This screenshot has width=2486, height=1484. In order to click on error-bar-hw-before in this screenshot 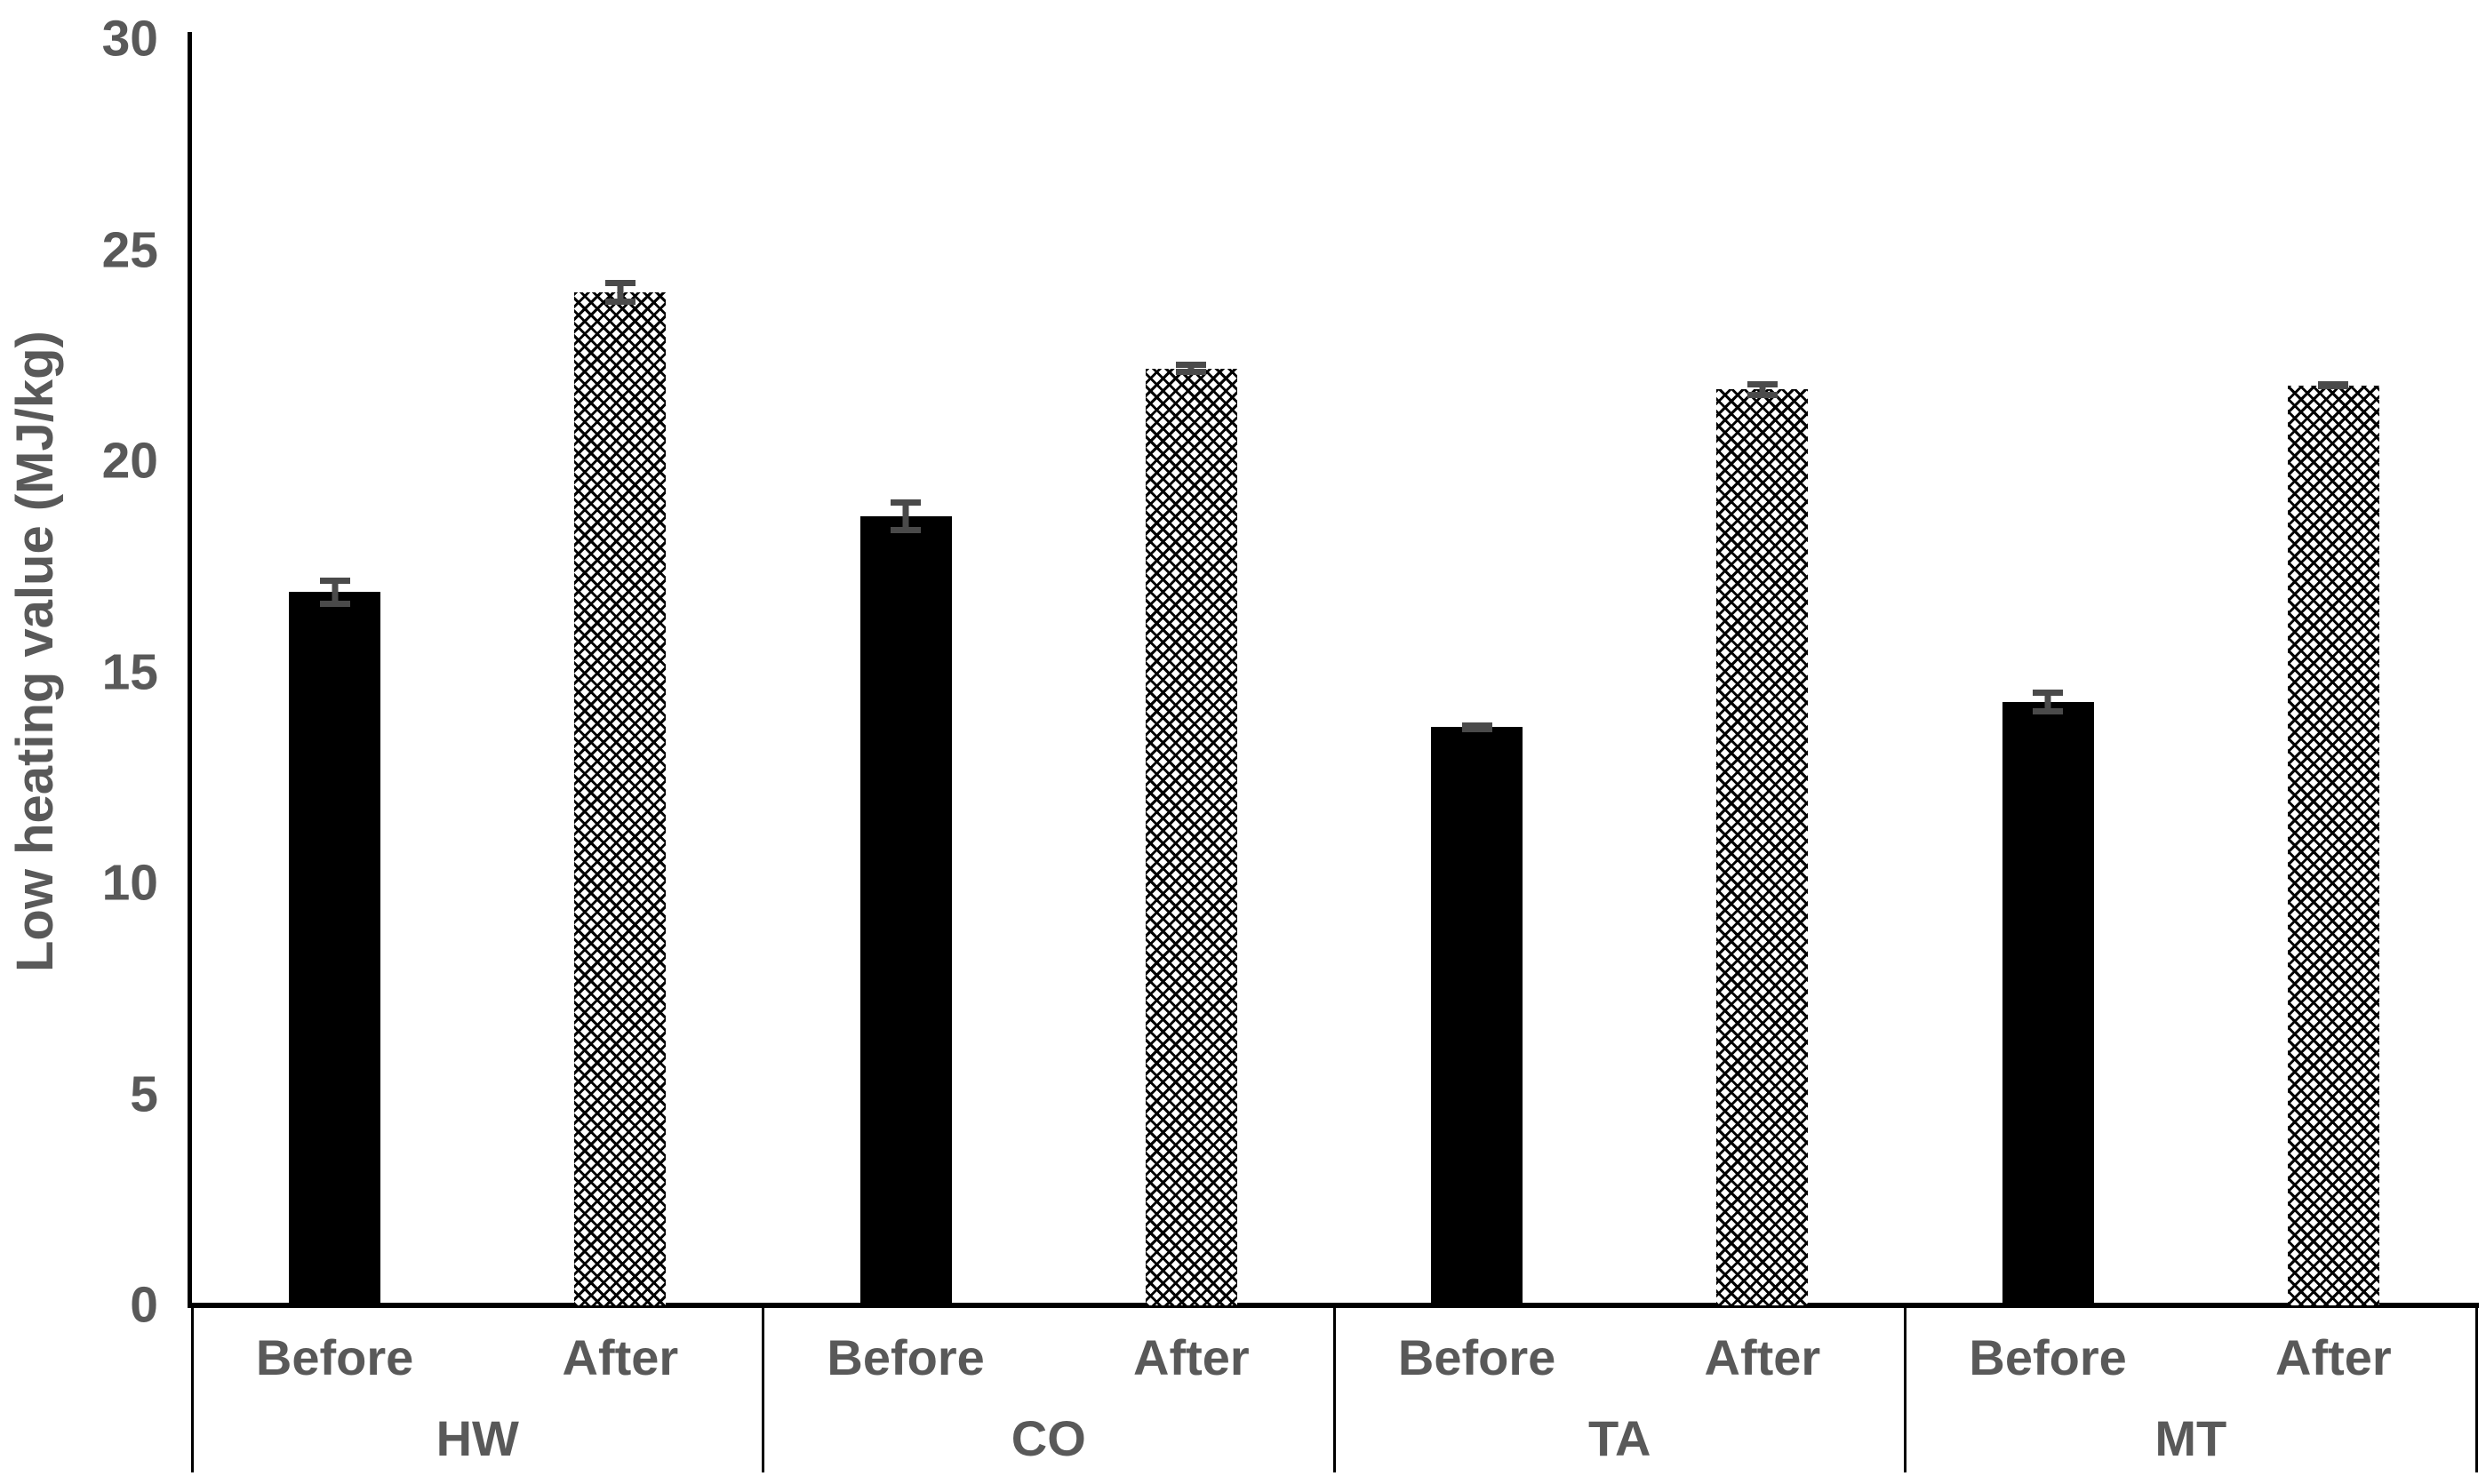, I will do `click(334, 592)`.